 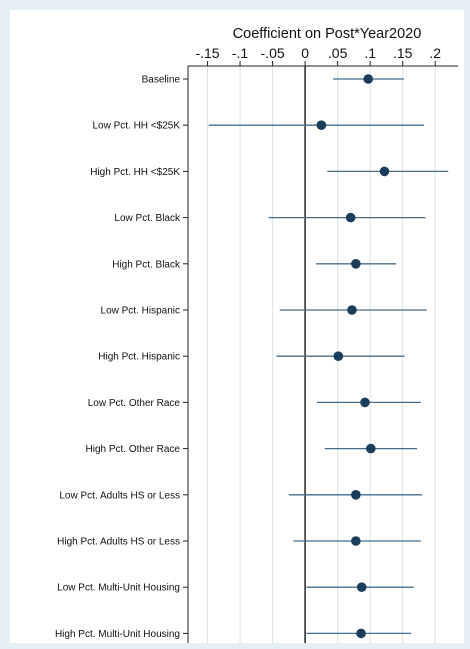 What do you see at coordinates (139, 357) in the screenshot?
I see `category-label: High Pct. Hispanic` at bounding box center [139, 357].